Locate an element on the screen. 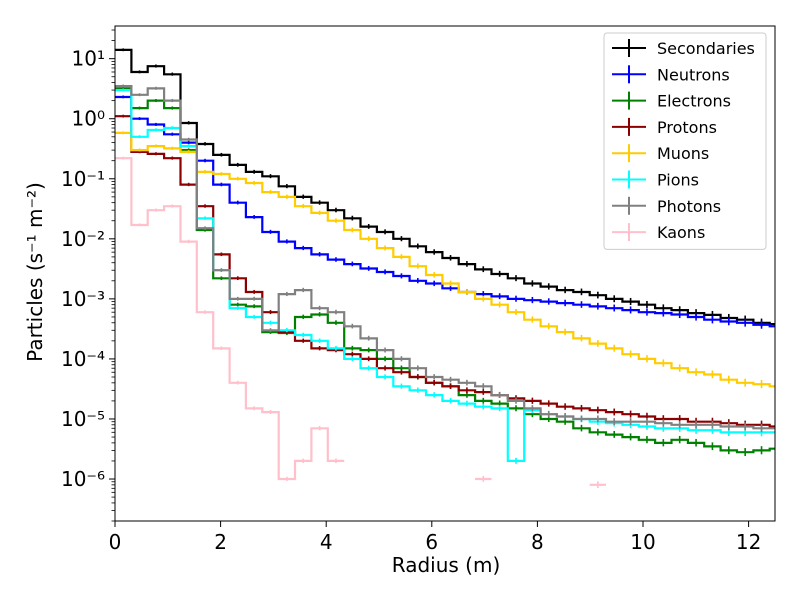 Image resolution: width=800 pixels, height=600 pixels. legend-label: Photons is located at coordinates (689, 206).